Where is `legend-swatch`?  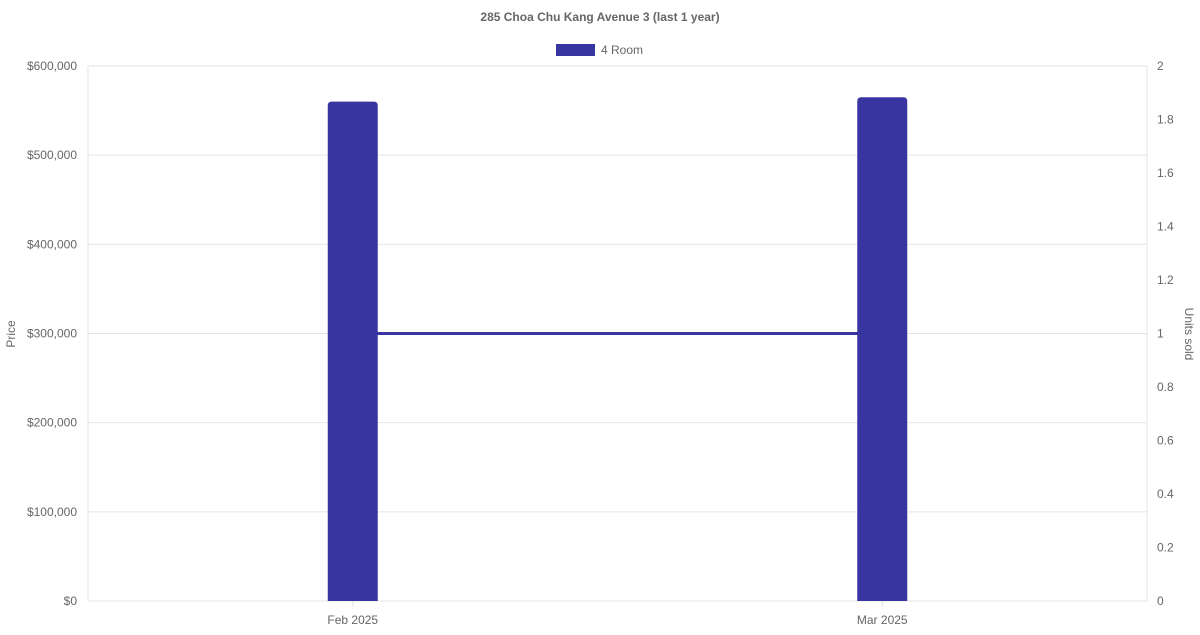
legend-swatch is located at coordinates (575, 50).